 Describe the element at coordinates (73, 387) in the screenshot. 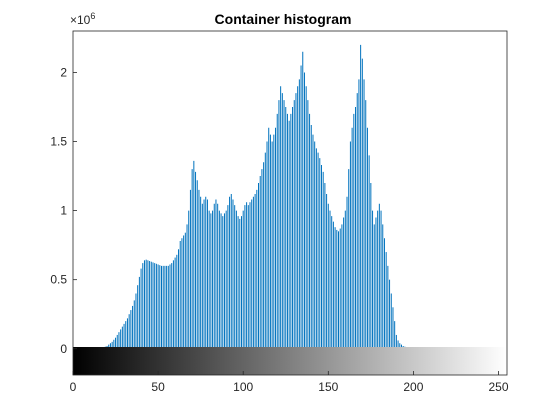

I see `x-tick-label: 0` at that location.